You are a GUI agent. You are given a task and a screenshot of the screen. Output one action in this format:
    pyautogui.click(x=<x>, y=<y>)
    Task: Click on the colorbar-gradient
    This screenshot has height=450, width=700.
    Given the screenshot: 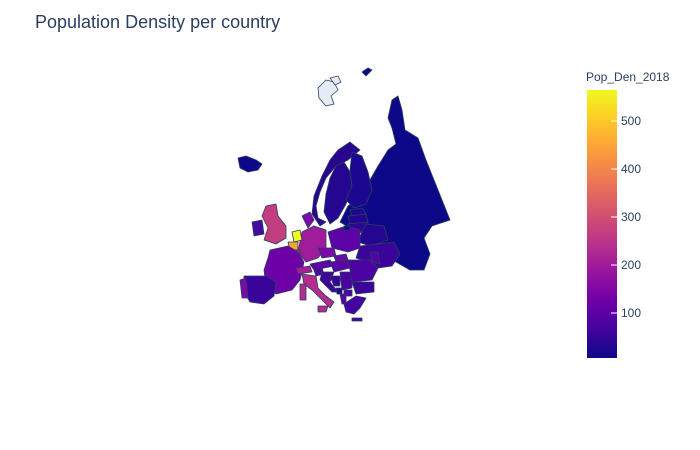 What is the action you would take?
    pyautogui.click(x=602, y=224)
    